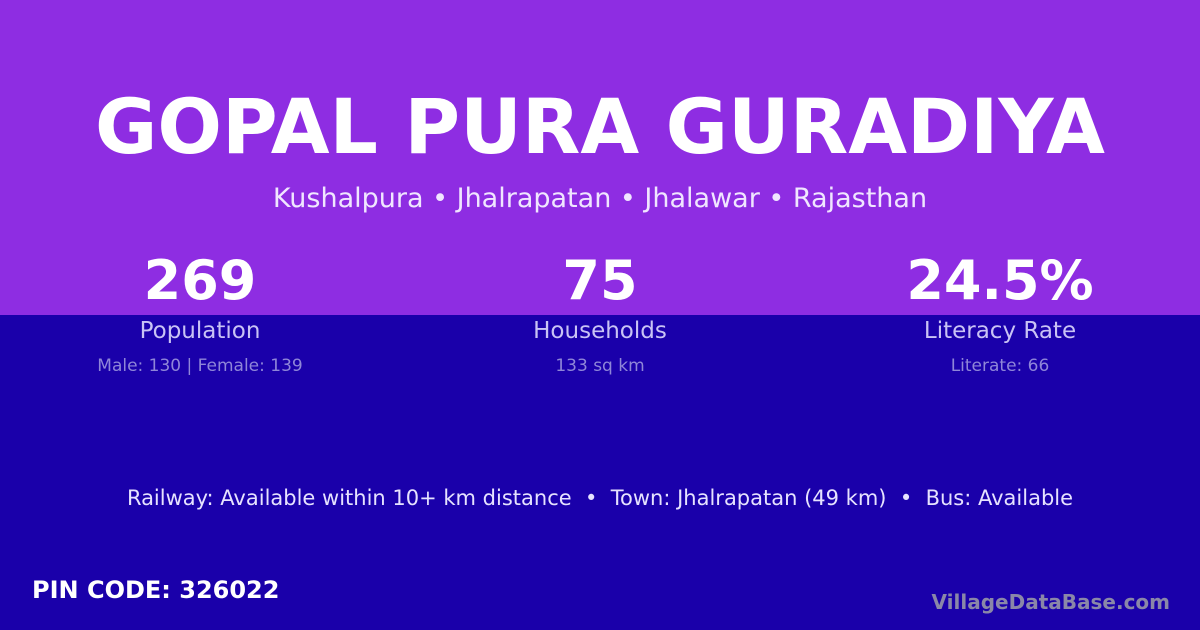  What do you see at coordinates (600, 313) in the screenshot?
I see `stat-households: 75 Households 133 sq km` at bounding box center [600, 313].